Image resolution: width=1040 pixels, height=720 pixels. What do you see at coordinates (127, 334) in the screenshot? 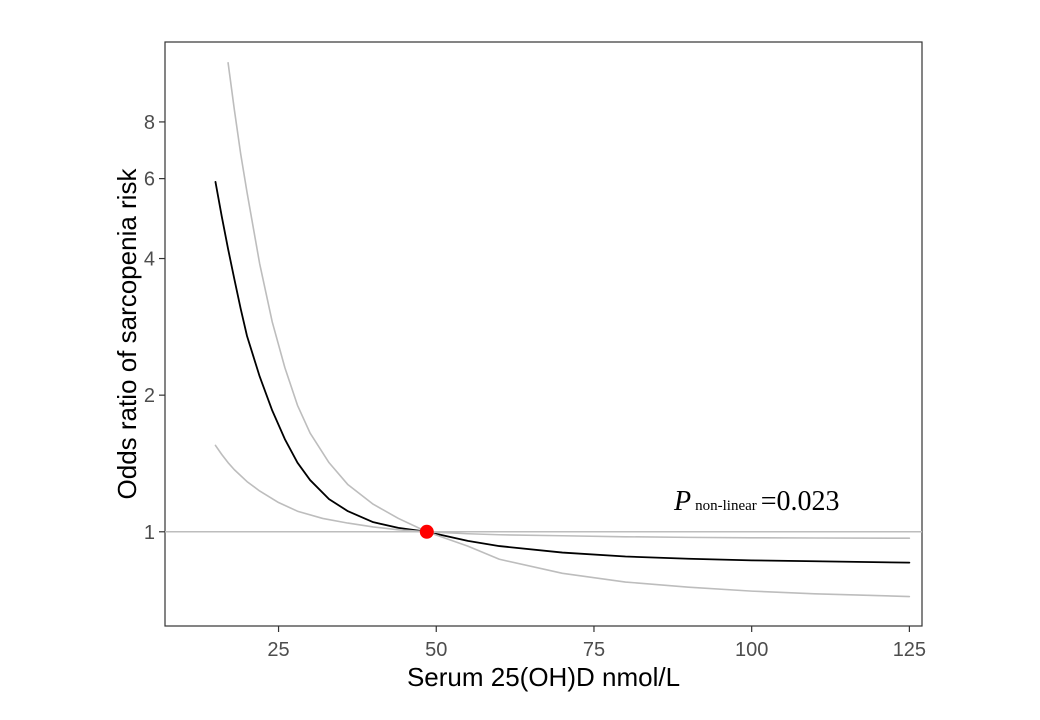
I see `y-axis-title: Odds ratio of sarcopenia risk` at bounding box center [127, 334].